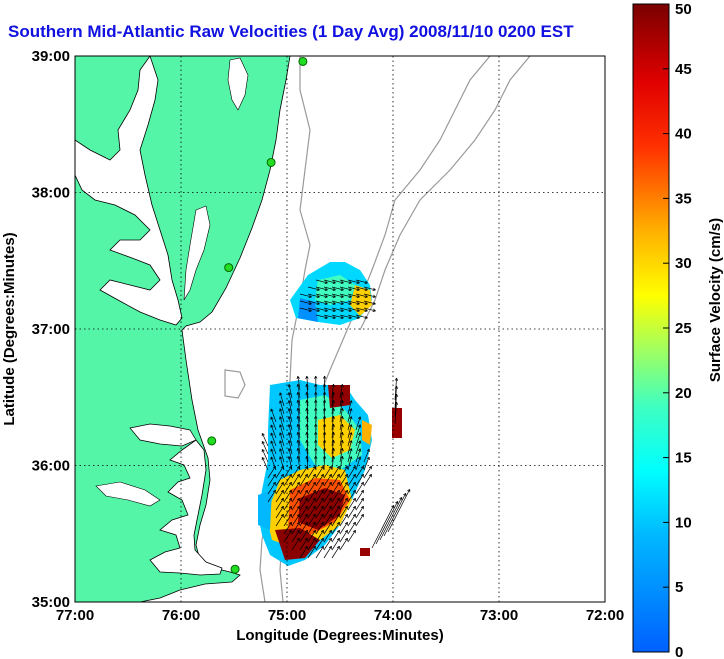 The image size is (724, 659). Describe the element at coordinates (51, 602) in the screenshot. I see `lat-tick-label: 35:00` at that location.